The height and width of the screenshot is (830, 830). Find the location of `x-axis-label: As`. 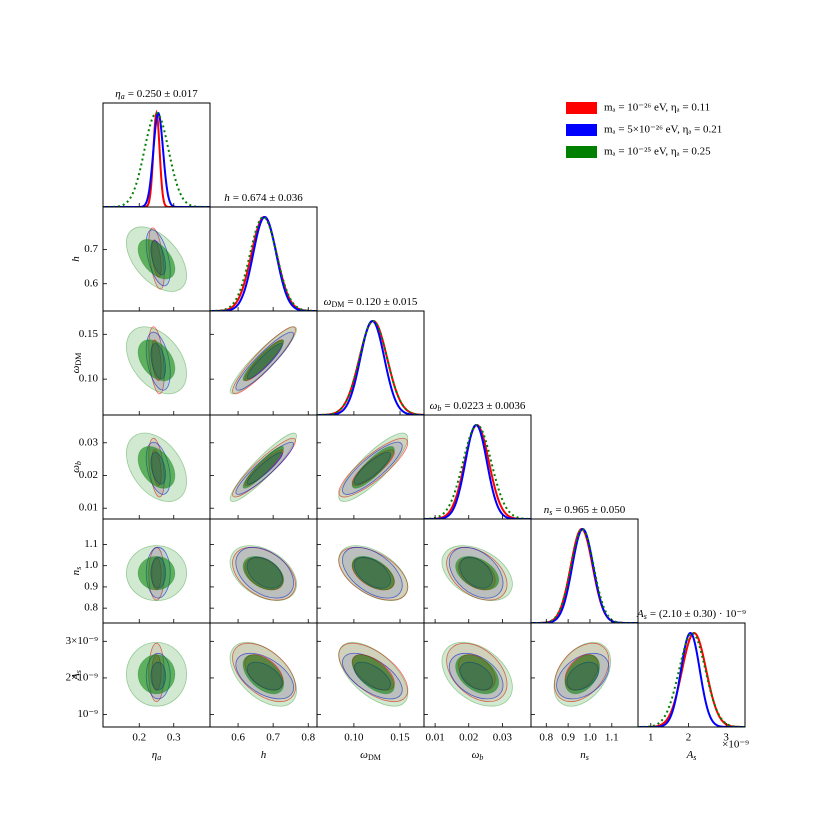

x-axis-label: As is located at coordinates (691, 755).